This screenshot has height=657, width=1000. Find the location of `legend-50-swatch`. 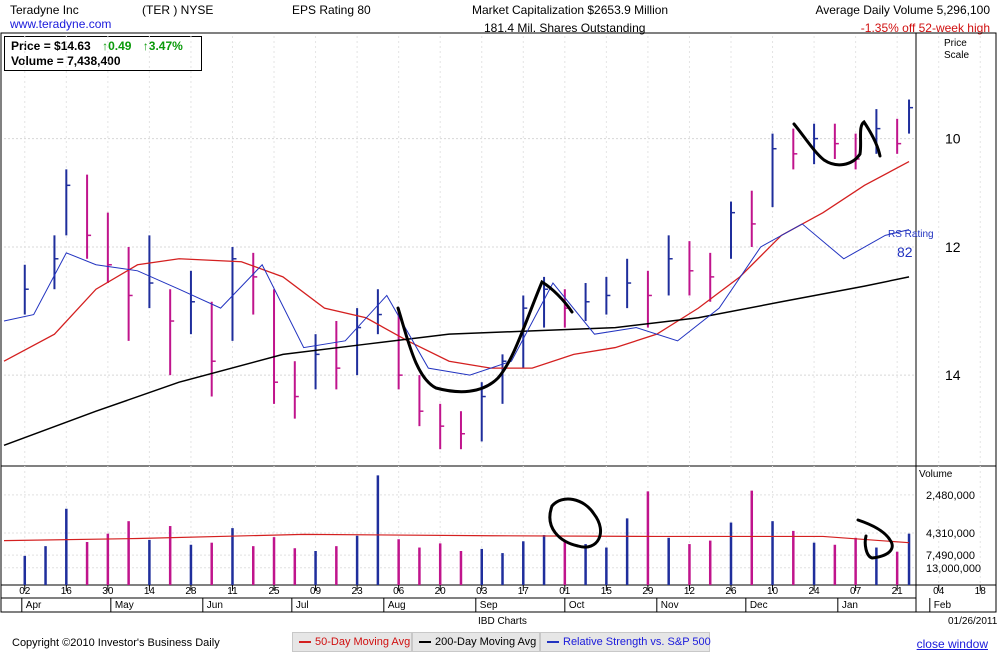

legend-50-swatch is located at coordinates (305, 642).